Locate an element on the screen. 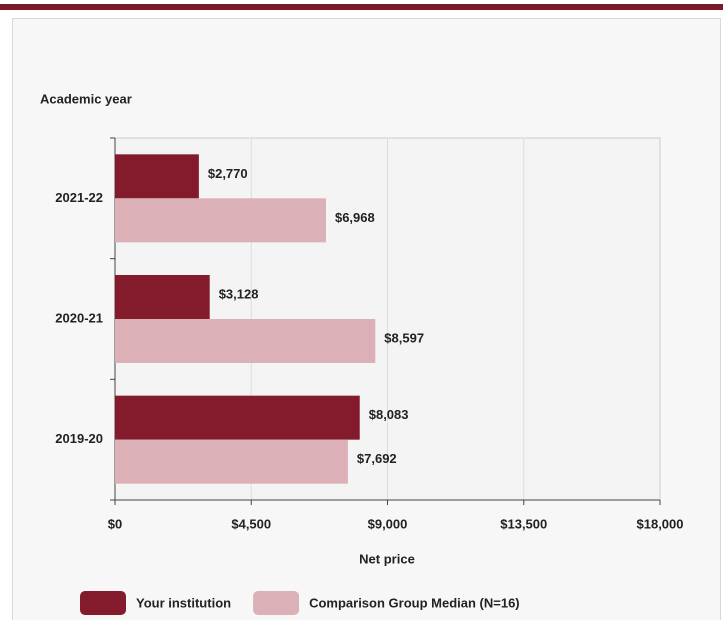  y-tick-label: 2021-22 is located at coordinates (79, 197).